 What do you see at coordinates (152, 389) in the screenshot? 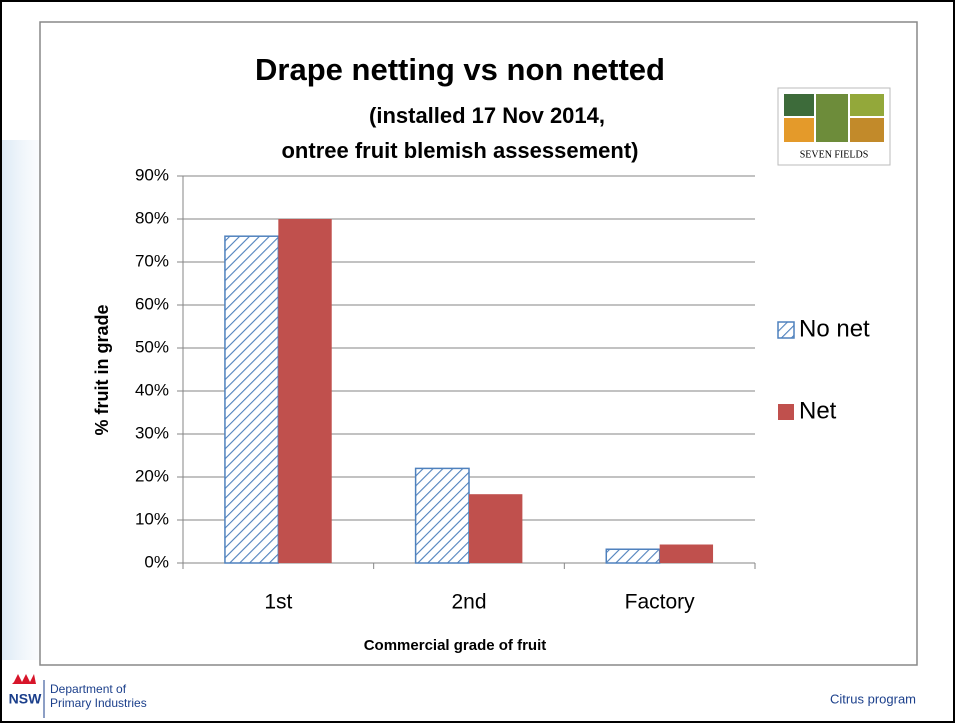
I see `y-tick-label: 40%` at bounding box center [152, 389].